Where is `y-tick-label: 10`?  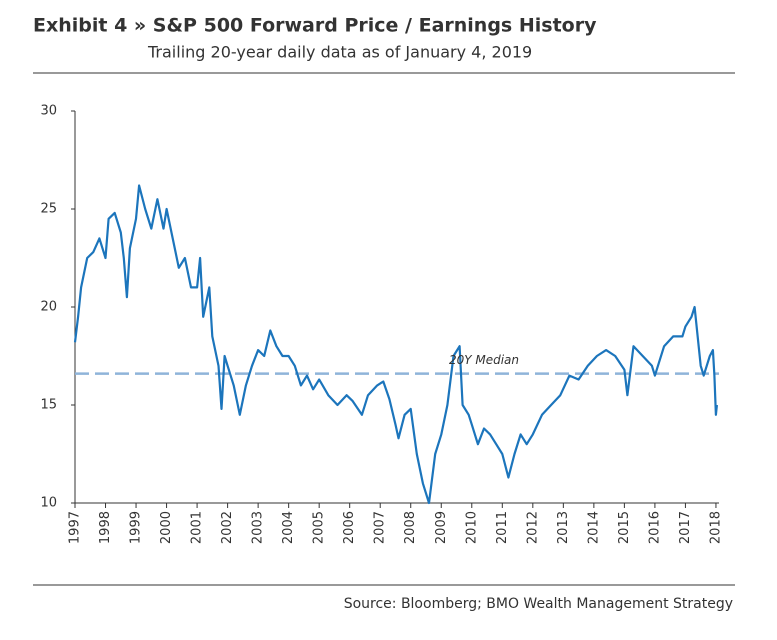
y-tick-label: 10 is located at coordinates (48, 503).